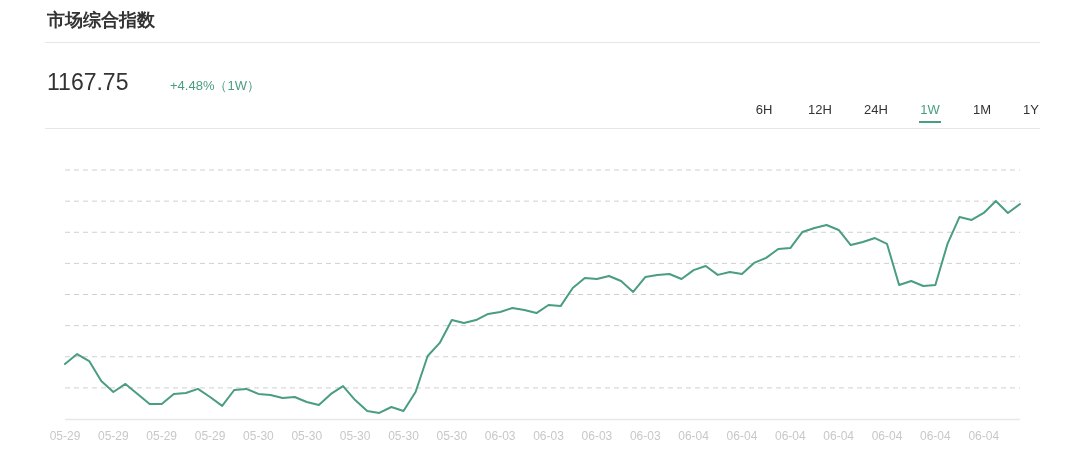 The height and width of the screenshot is (462, 1080). Describe the element at coordinates (982, 109) in the screenshot. I see `text: 1M` at that location.